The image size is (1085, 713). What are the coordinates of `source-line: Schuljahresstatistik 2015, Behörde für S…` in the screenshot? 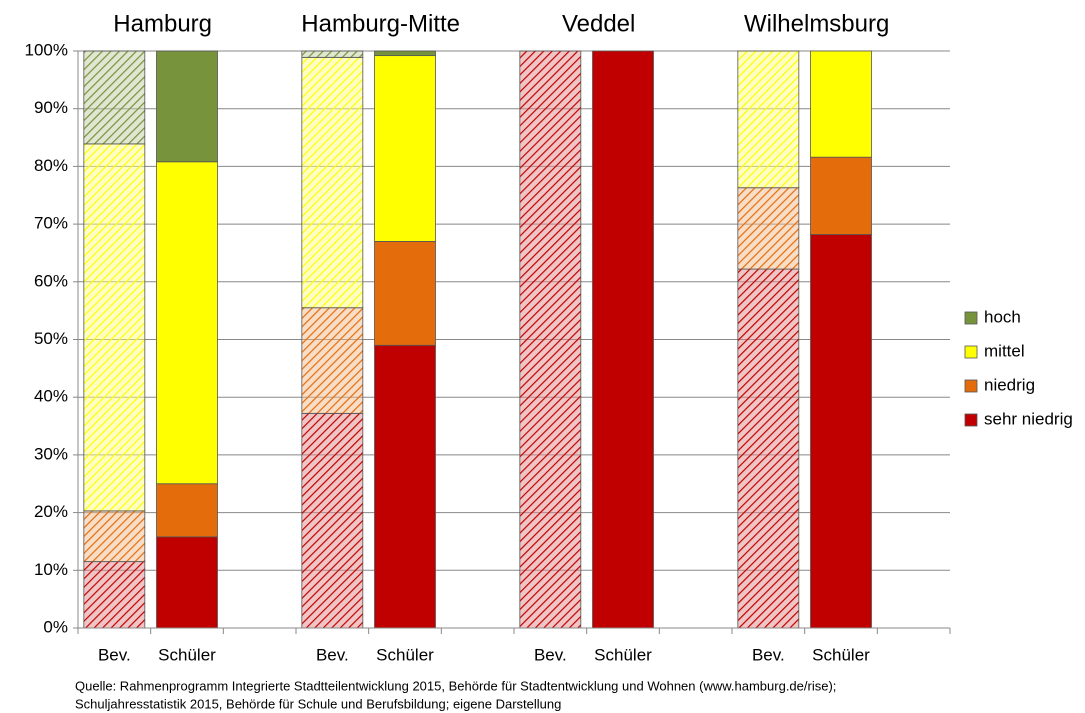 It's located at (318, 703).